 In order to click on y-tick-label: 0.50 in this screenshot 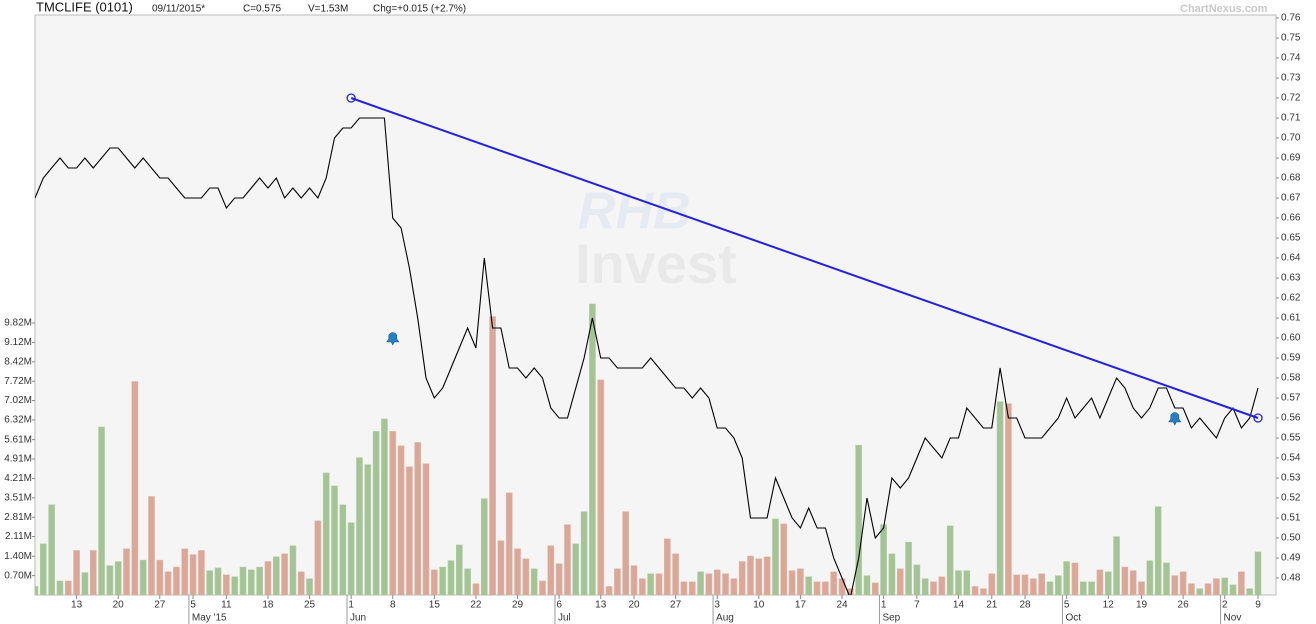, I will do `click(1291, 538)`.